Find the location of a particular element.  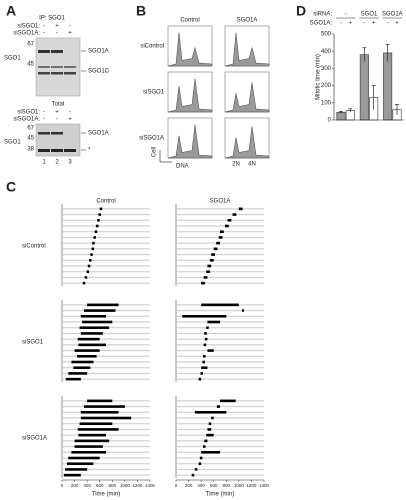

panel-label: C is located at coordinates (11, 187).